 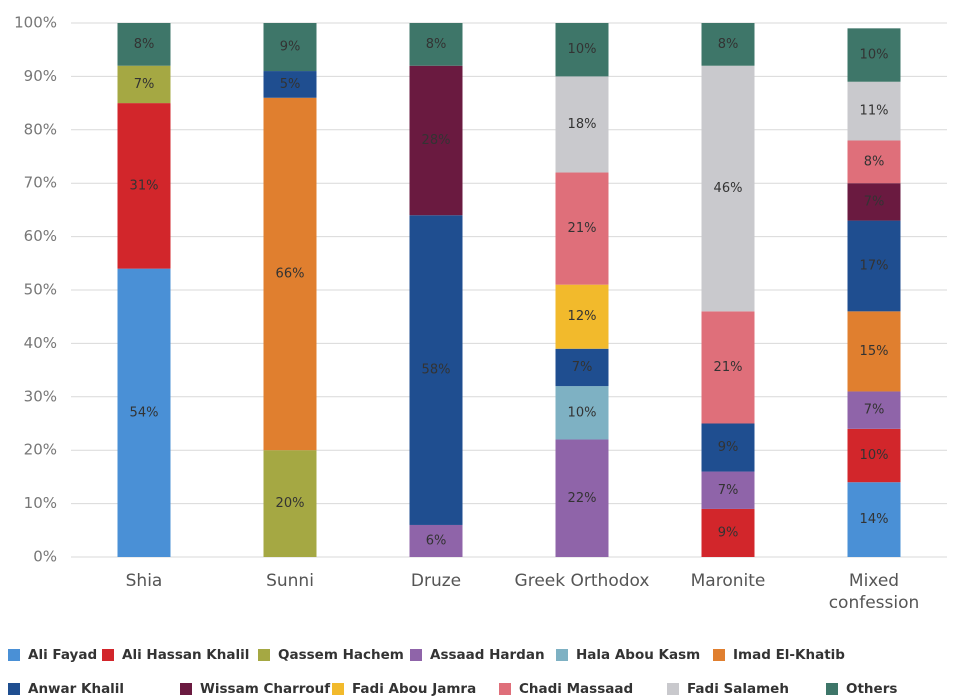 I want to click on value-label: 17%, so click(x=874, y=265).